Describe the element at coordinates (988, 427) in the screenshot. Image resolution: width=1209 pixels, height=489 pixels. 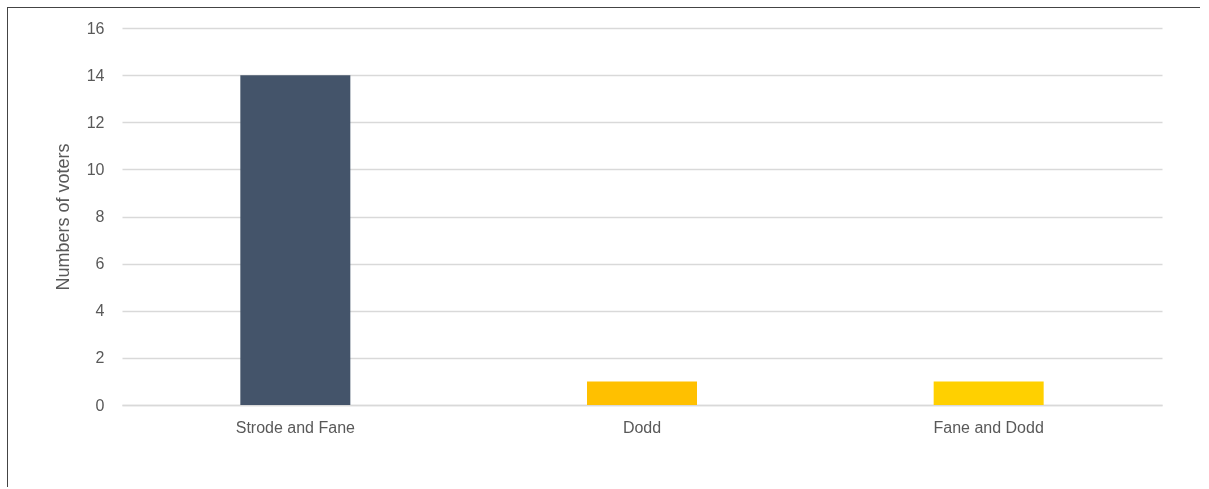
I see `x-tick-label: Fane and Dodd` at that location.